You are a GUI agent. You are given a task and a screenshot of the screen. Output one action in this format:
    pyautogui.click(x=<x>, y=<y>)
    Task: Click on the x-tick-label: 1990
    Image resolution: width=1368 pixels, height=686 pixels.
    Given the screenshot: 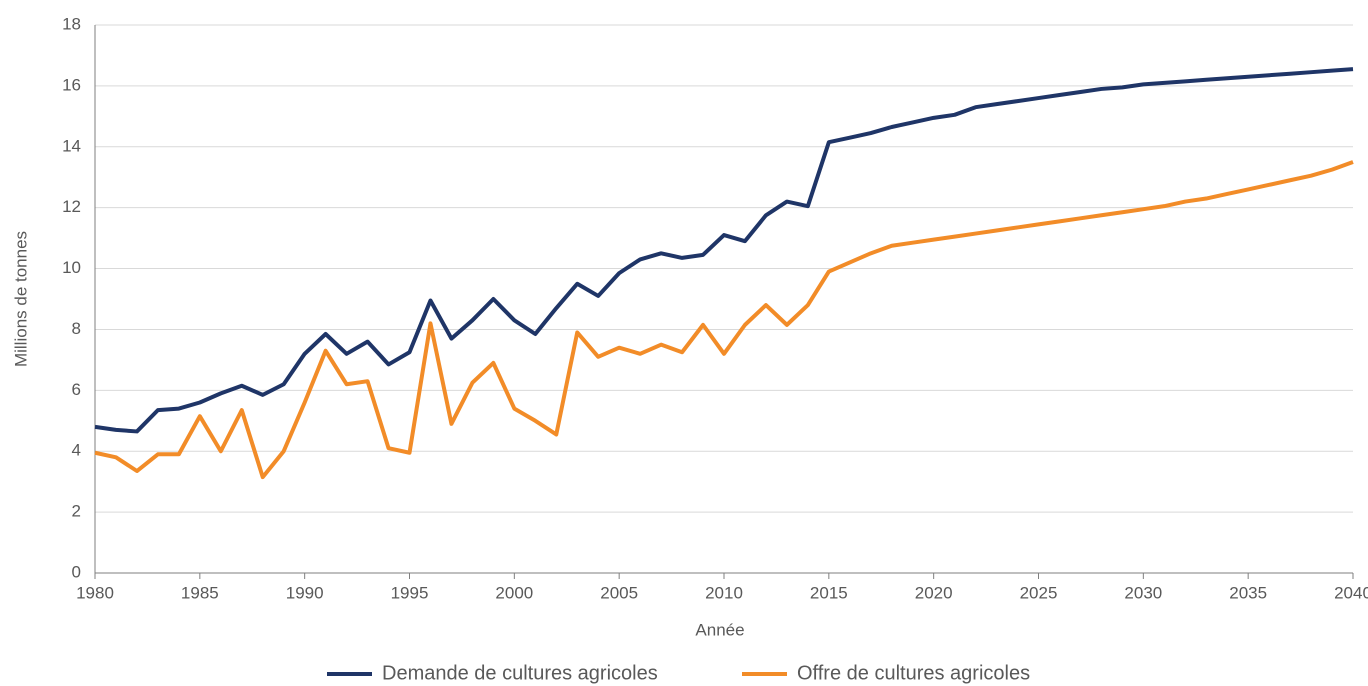 What is the action you would take?
    pyautogui.click(x=305, y=592)
    